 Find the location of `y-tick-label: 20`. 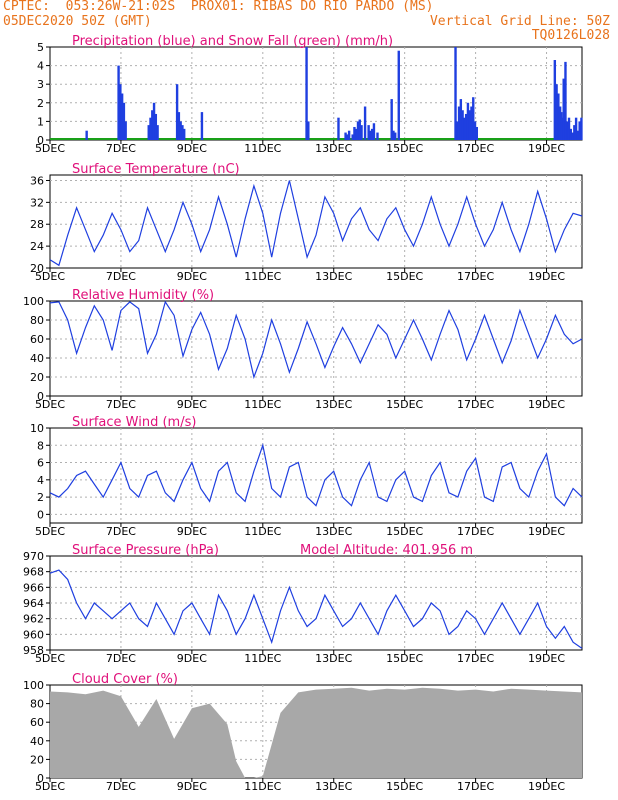

y-tick-label: 20 is located at coordinates (37, 268).